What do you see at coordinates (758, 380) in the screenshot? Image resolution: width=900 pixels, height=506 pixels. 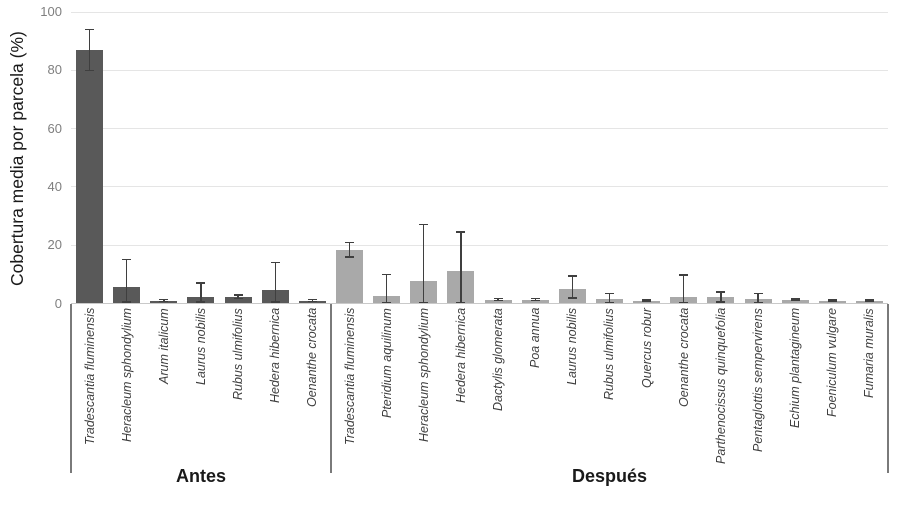 I see `x-tick-label: Pentaglottis sempervirens` at bounding box center [758, 380].